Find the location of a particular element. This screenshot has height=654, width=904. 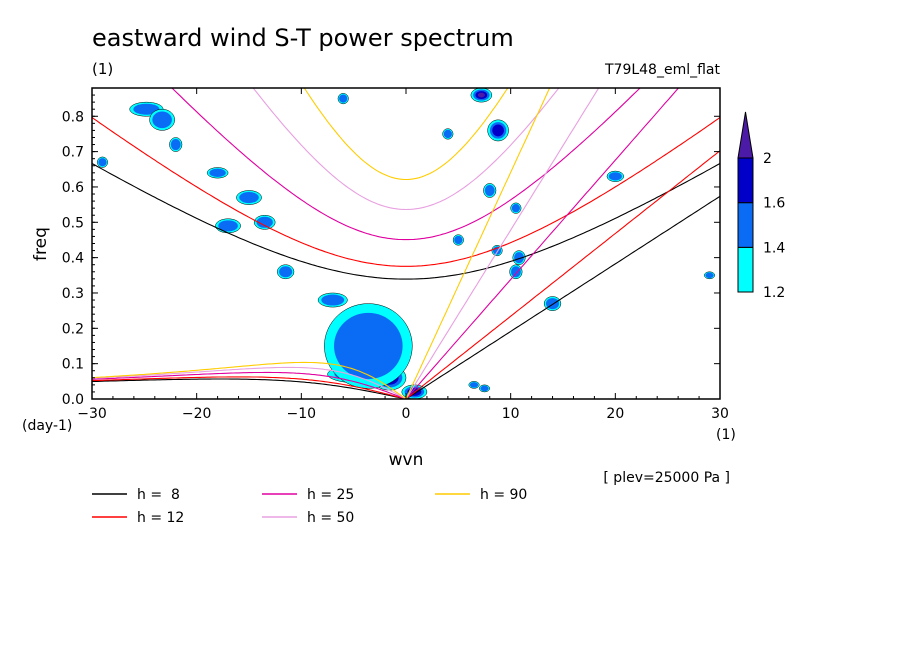

y-tick-label: 0.7 is located at coordinates (73, 153).